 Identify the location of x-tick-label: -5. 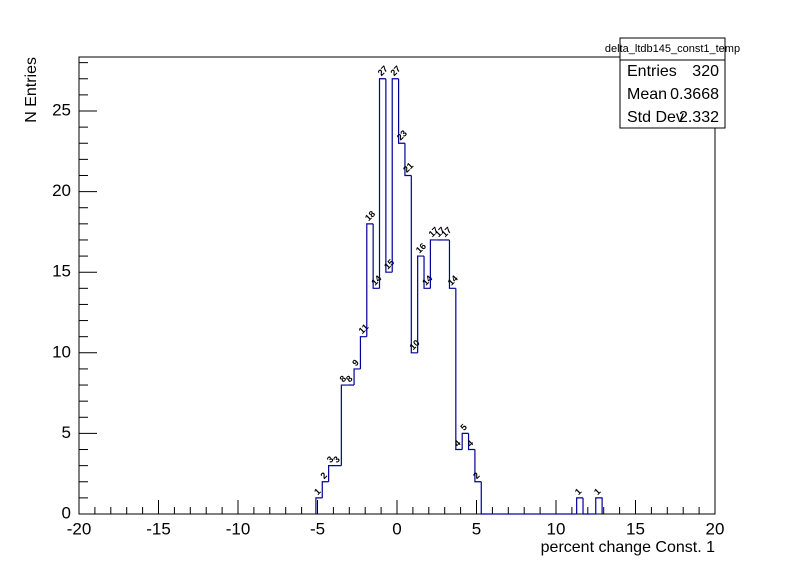
(317, 528).